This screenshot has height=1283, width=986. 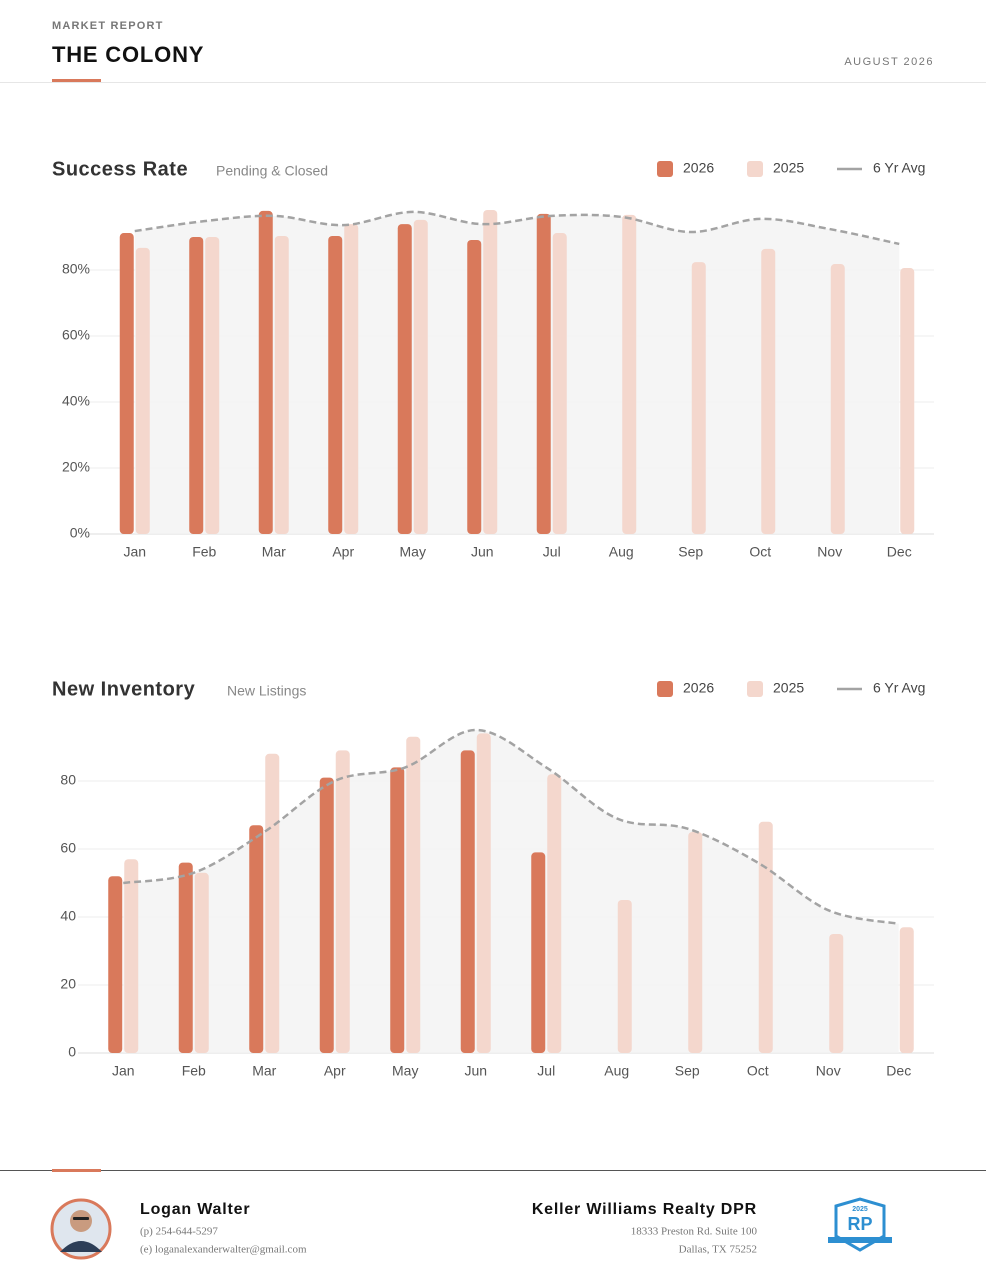 I want to click on company-name: Keller Williams Realty DPR, so click(x=644, y=1209).